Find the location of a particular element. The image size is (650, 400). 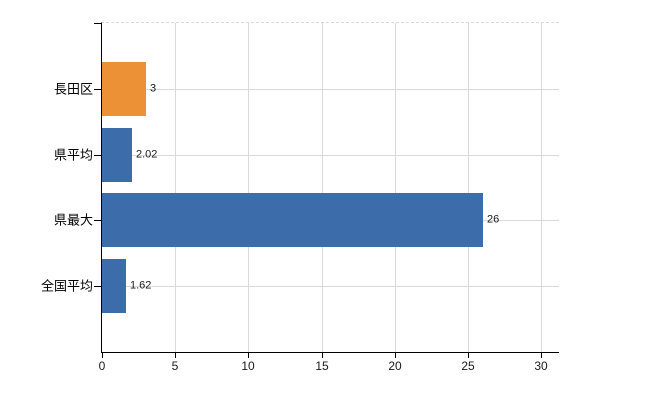

bar-value-label: 26 is located at coordinates (493, 219).